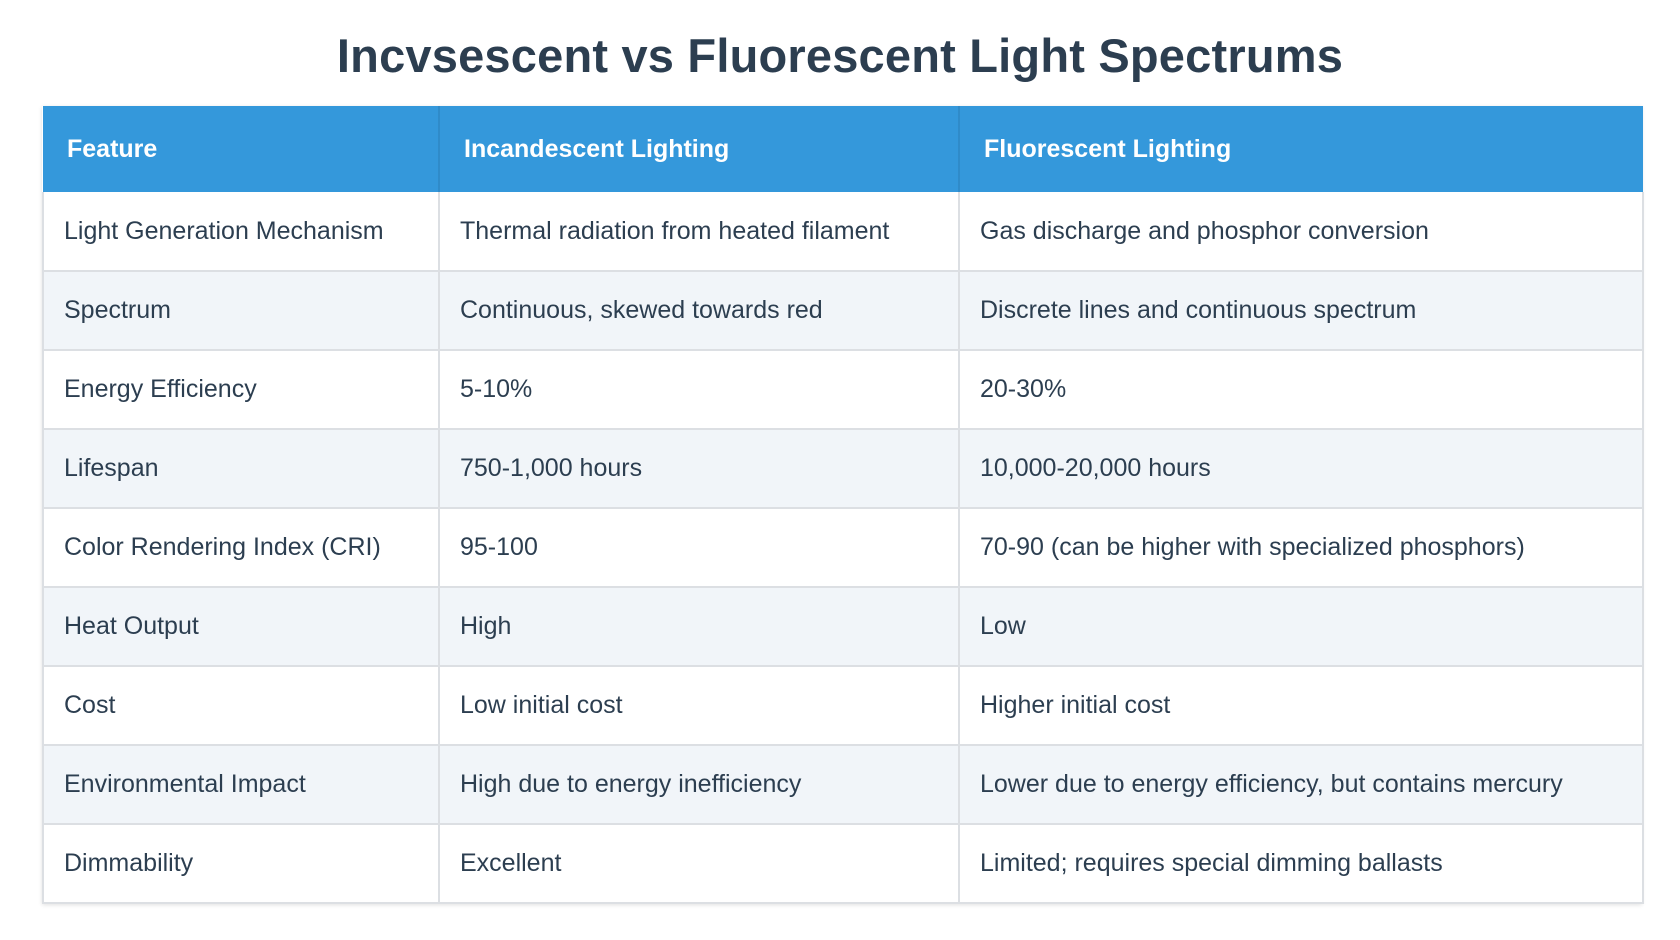 This screenshot has width=1680, height=940. Describe the element at coordinates (241, 390) in the screenshot. I see `feature-cell: Energy Efficiency` at that location.